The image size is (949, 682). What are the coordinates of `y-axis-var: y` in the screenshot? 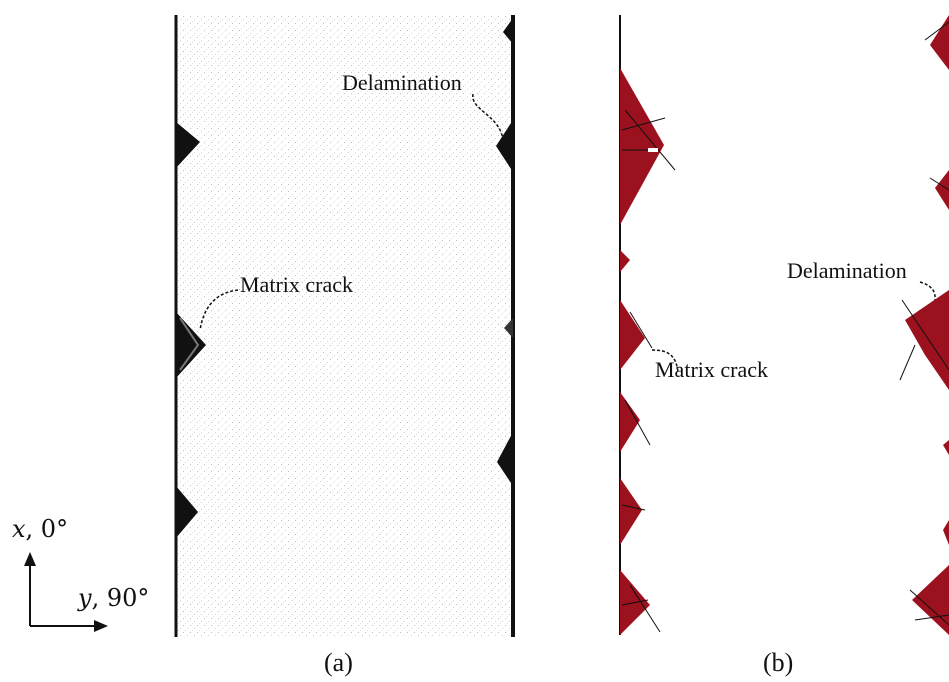 It's located at (85, 598).